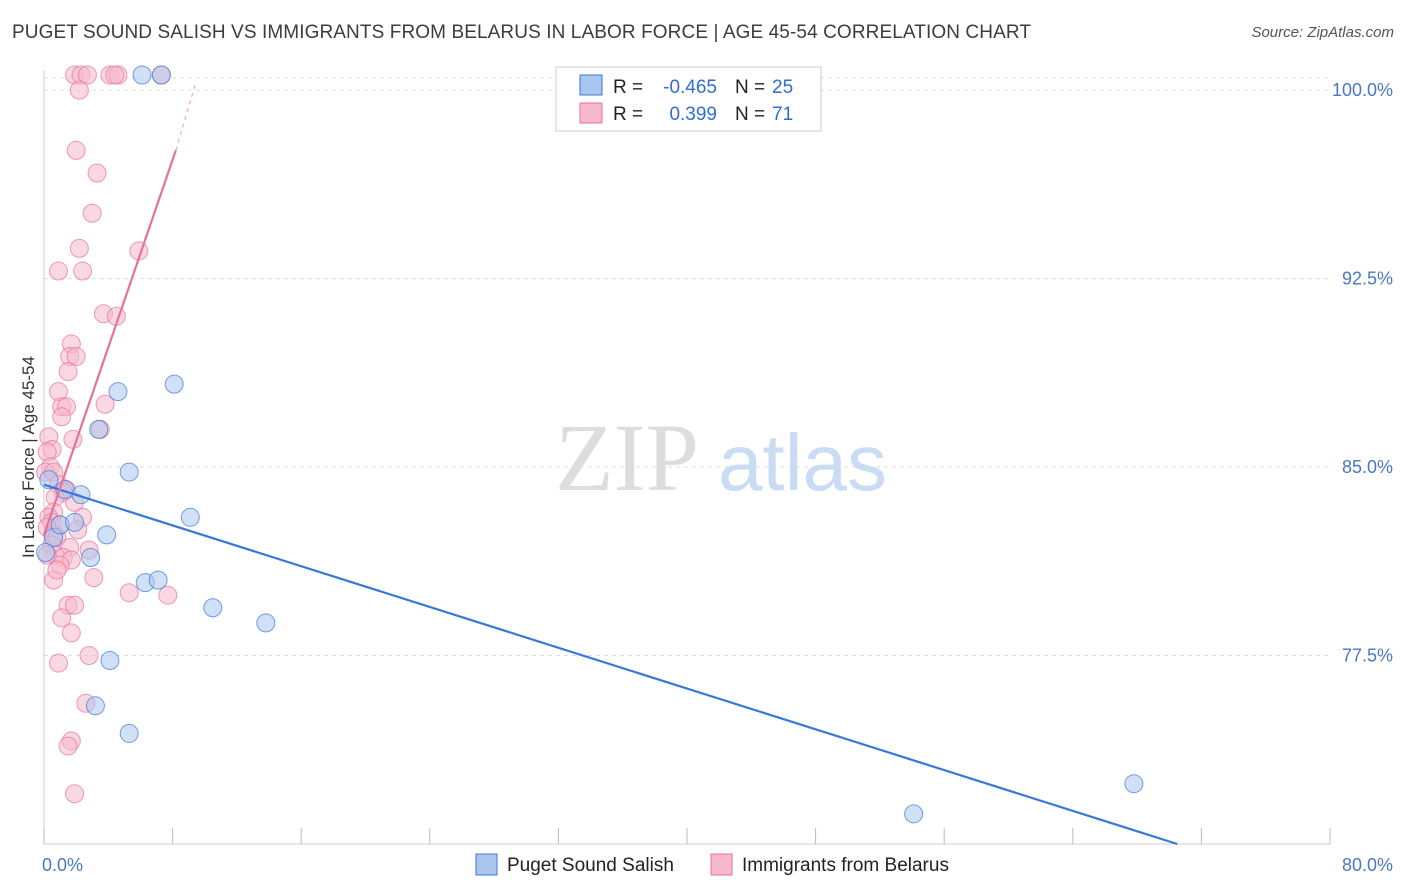 Image resolution: width=1406 pixels, height=892 pixels. I want to click on y-axis-title: In Labor Force | Age 45-54, so click(28, 457).